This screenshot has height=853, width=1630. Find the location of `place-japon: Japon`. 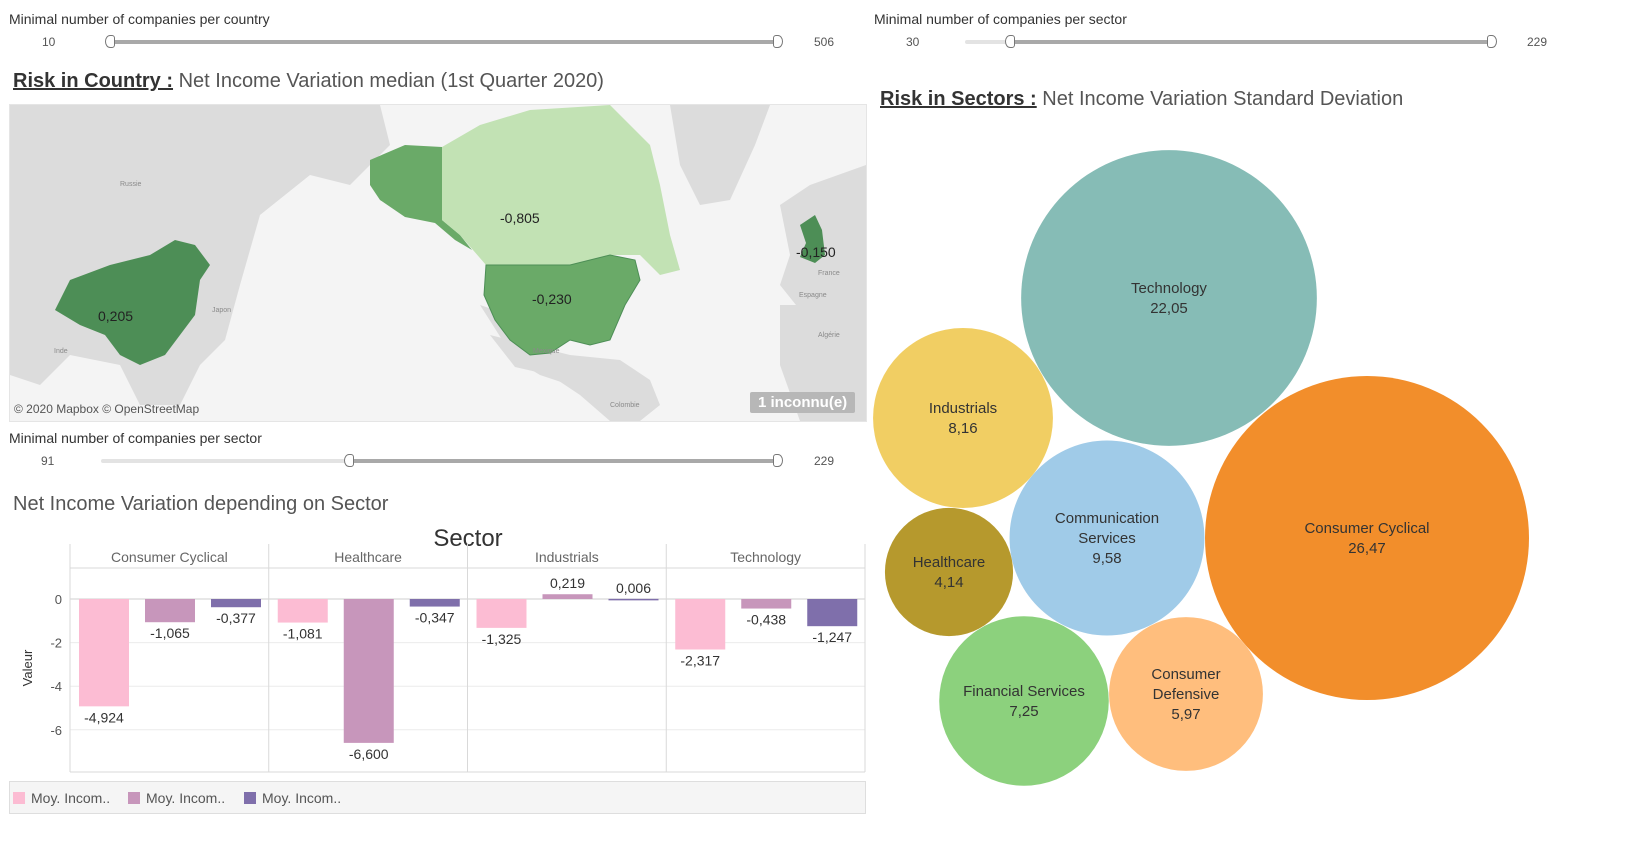

place-japon: Japon is located at coordinates (222, 310).